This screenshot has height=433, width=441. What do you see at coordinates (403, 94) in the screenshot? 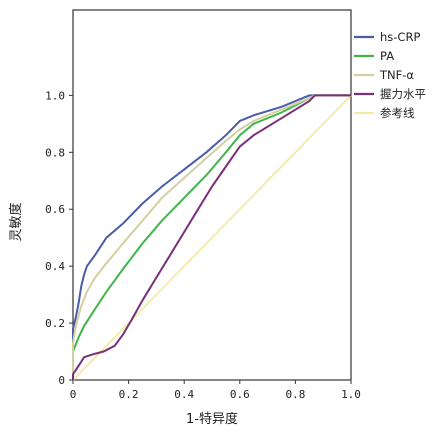
I see `legend-label: 握力水平` at bounding box center [403, 94].